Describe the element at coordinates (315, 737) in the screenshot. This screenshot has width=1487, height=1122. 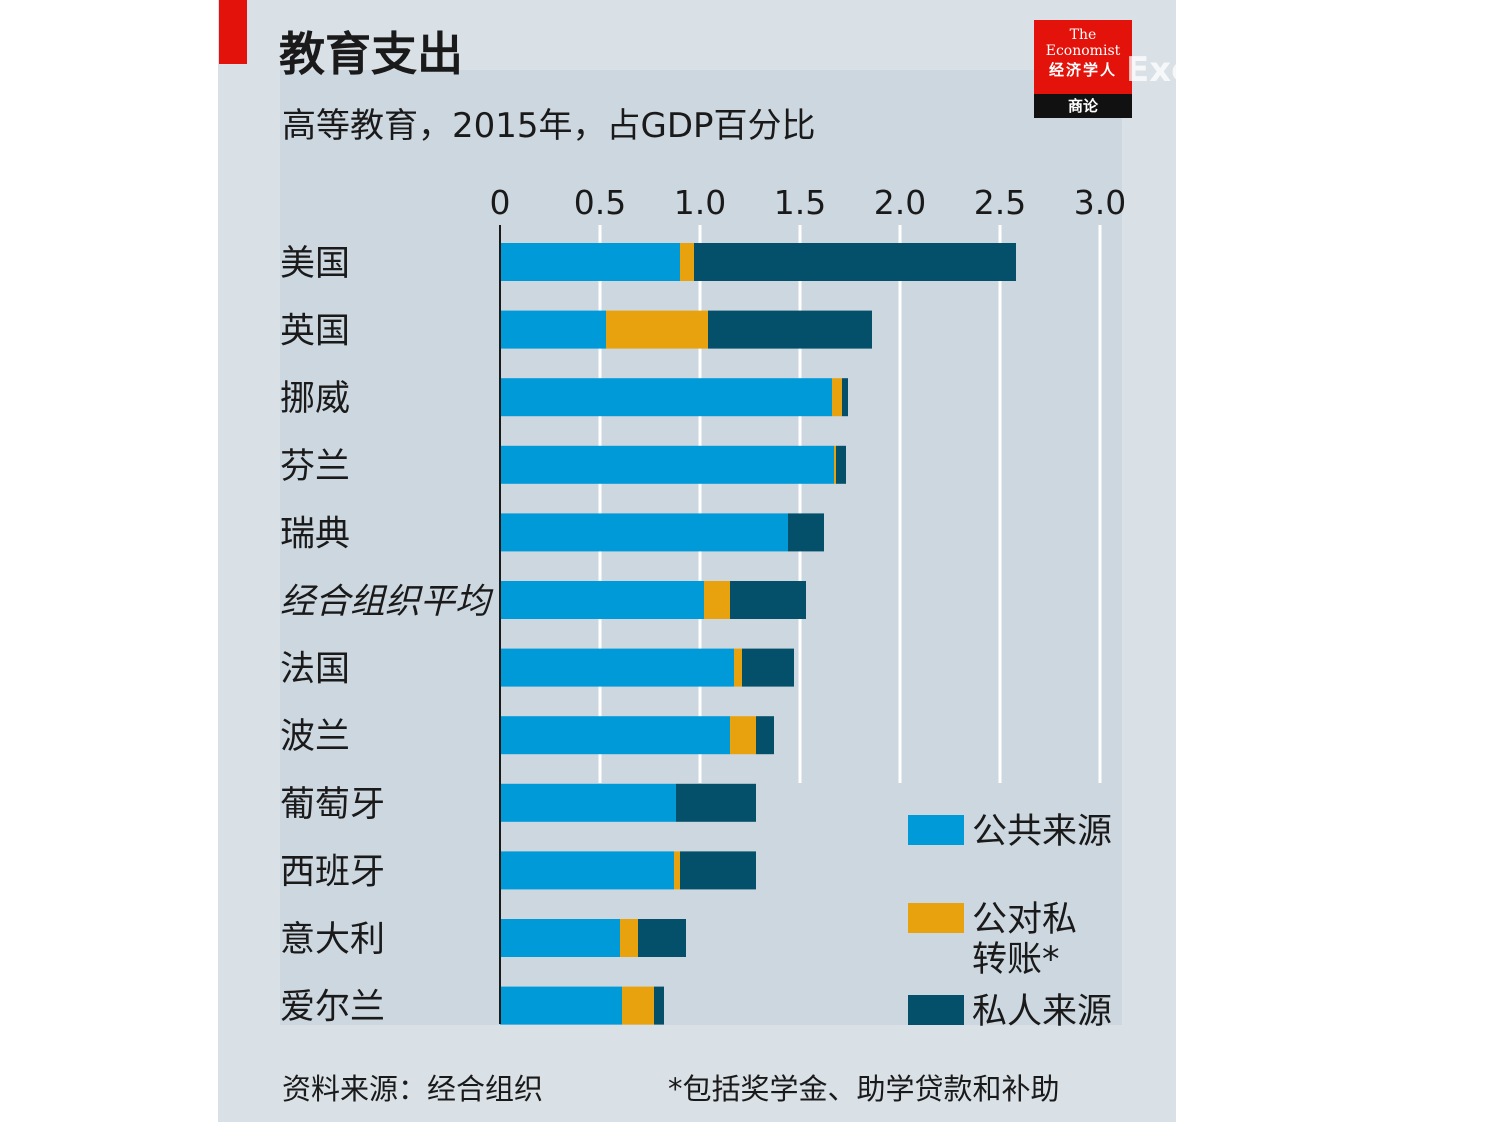
I see `category-label: 波兰` at that location.